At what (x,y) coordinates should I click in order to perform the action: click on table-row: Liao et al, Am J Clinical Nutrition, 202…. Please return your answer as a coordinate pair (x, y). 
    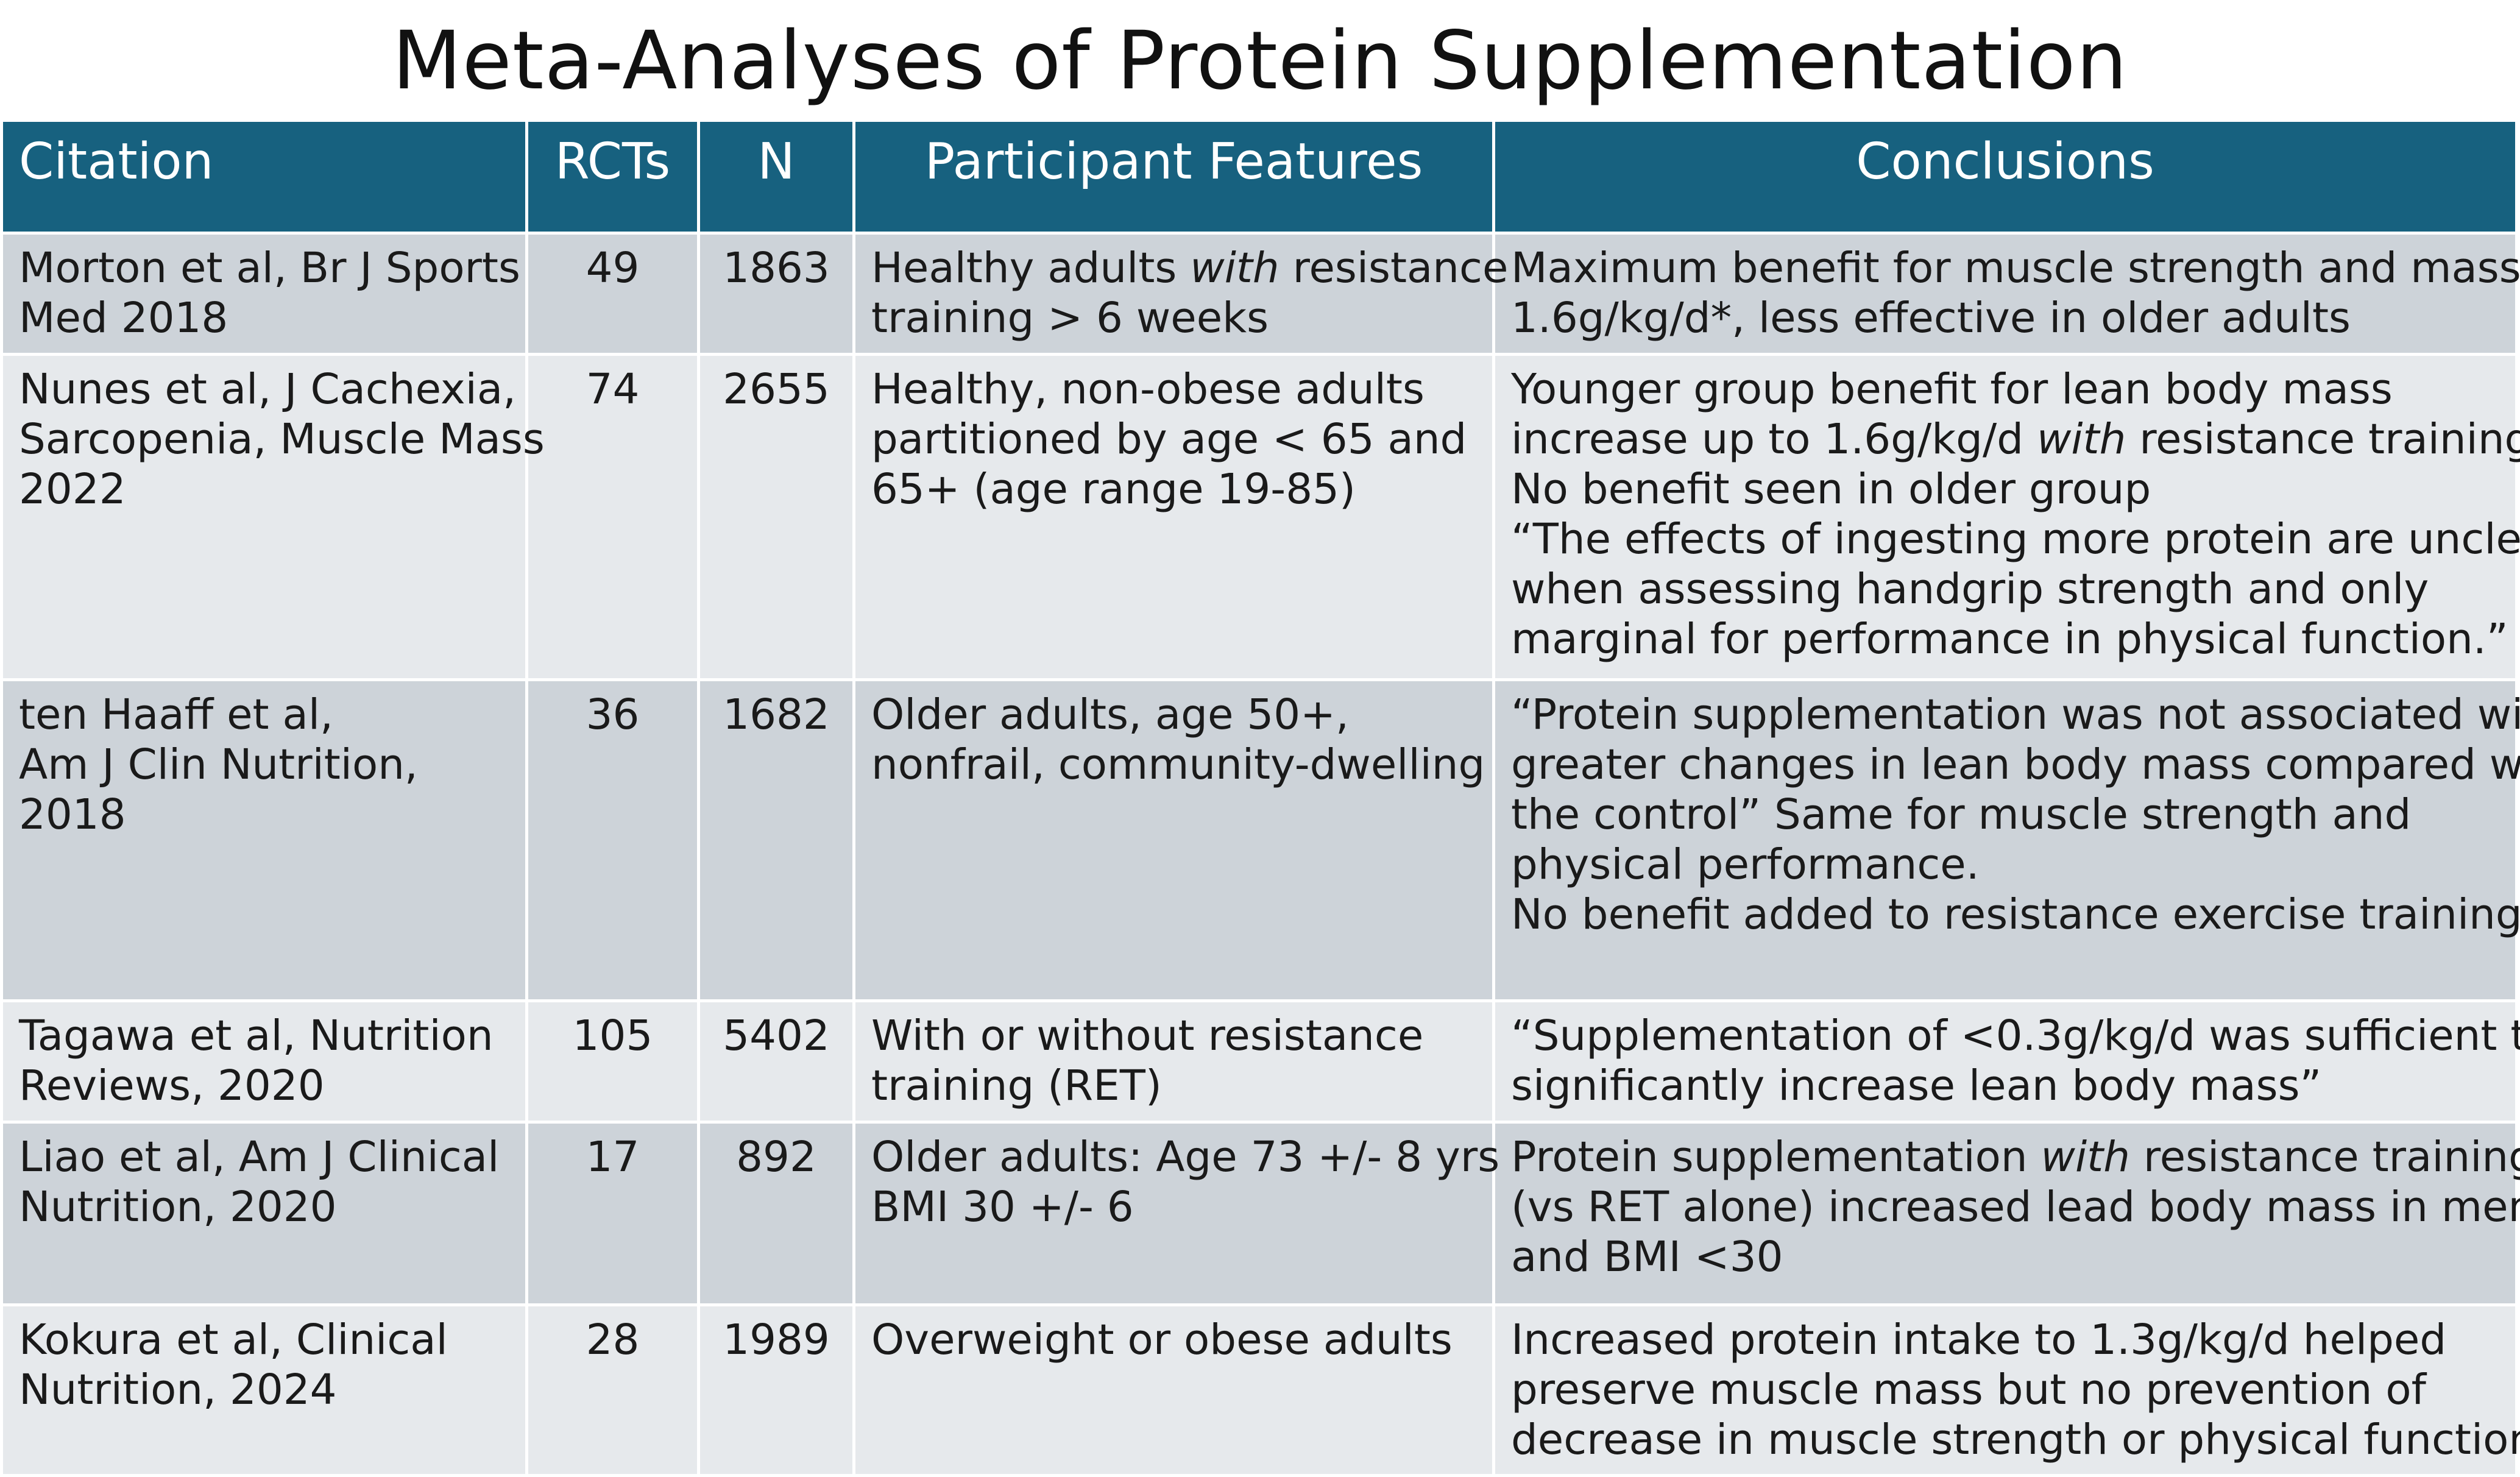
    Looking at the image, I should click on (1260, 1214).